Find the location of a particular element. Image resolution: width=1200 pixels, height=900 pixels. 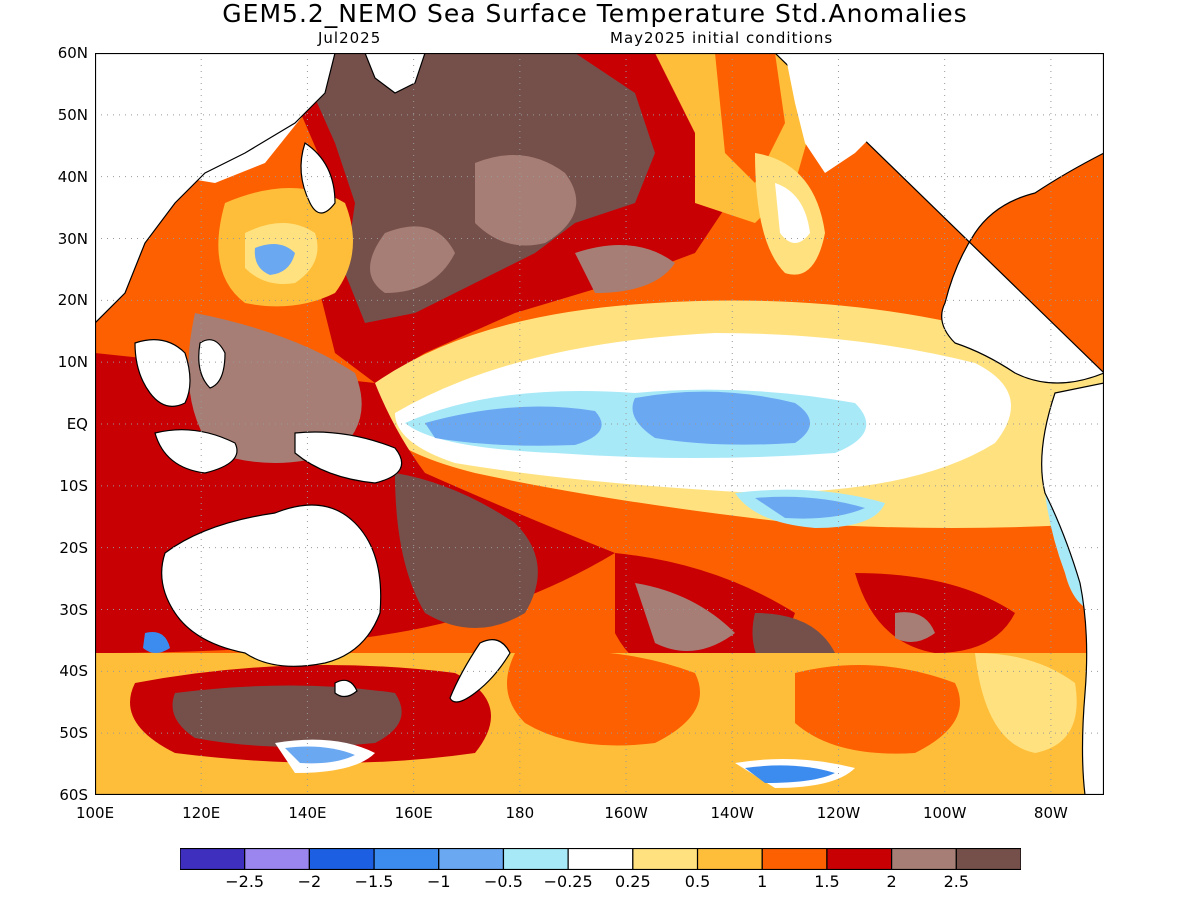

lon-tick-label: 120W is located at coordinates (838, 813).